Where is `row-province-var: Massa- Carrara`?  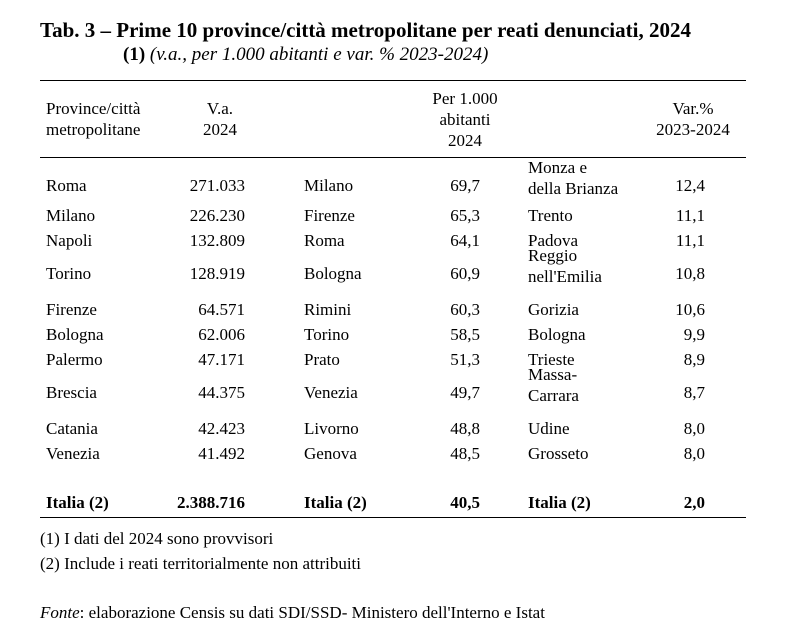 row-province-var: Massa- Carrara is located at coordinates (553, 385).